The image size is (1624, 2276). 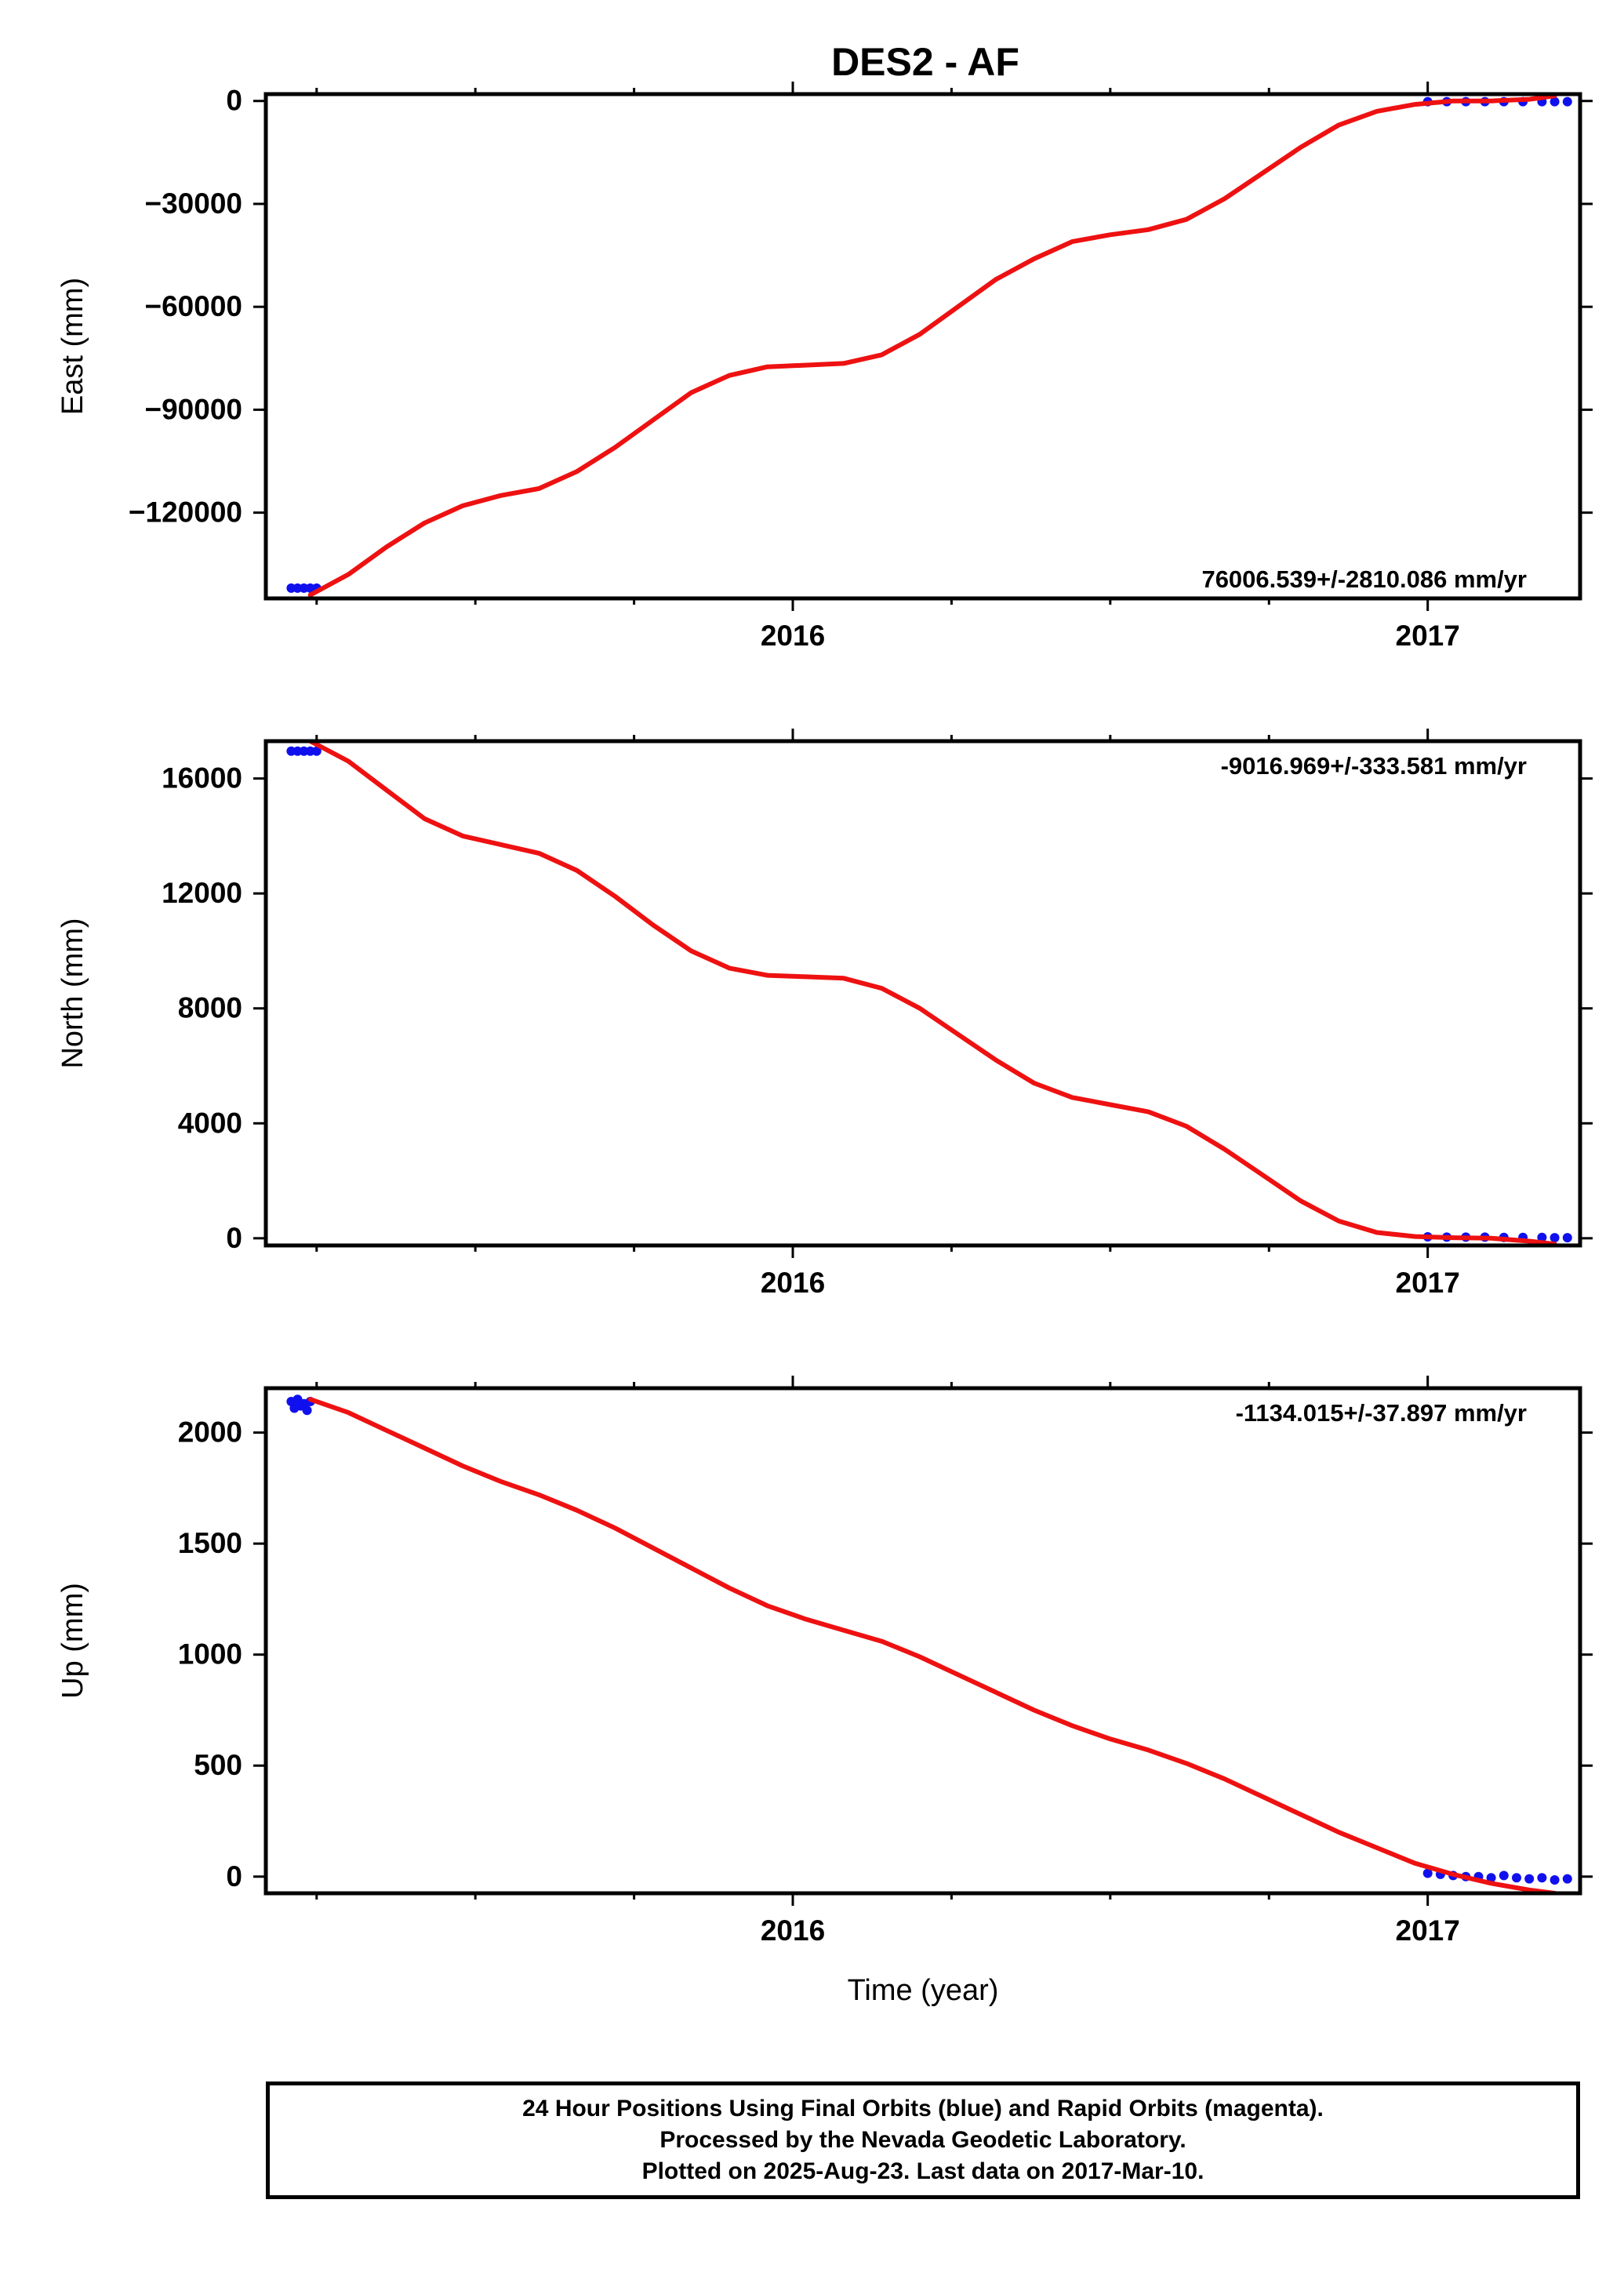 What do you see at coordinates (210, 1543) in the screenshot?
I see `up-ytick-label: 1500` at bounding box center [210, 1543].